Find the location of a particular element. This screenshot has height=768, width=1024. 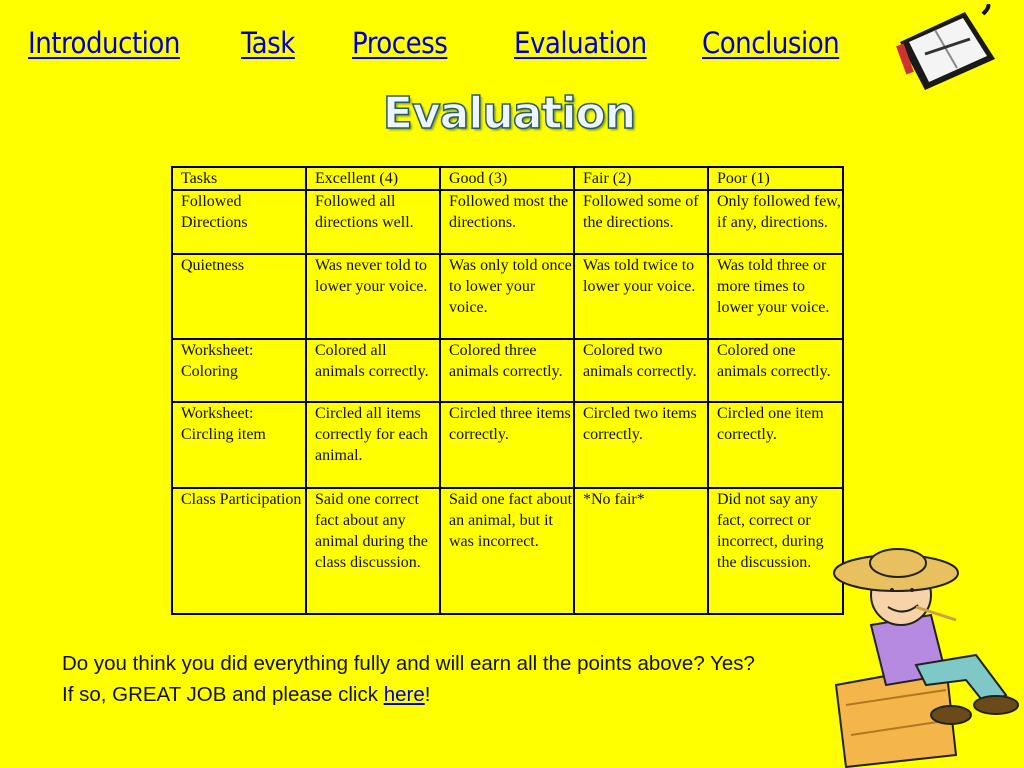

table-cell: Quietness is located at coordinates (239, 296).